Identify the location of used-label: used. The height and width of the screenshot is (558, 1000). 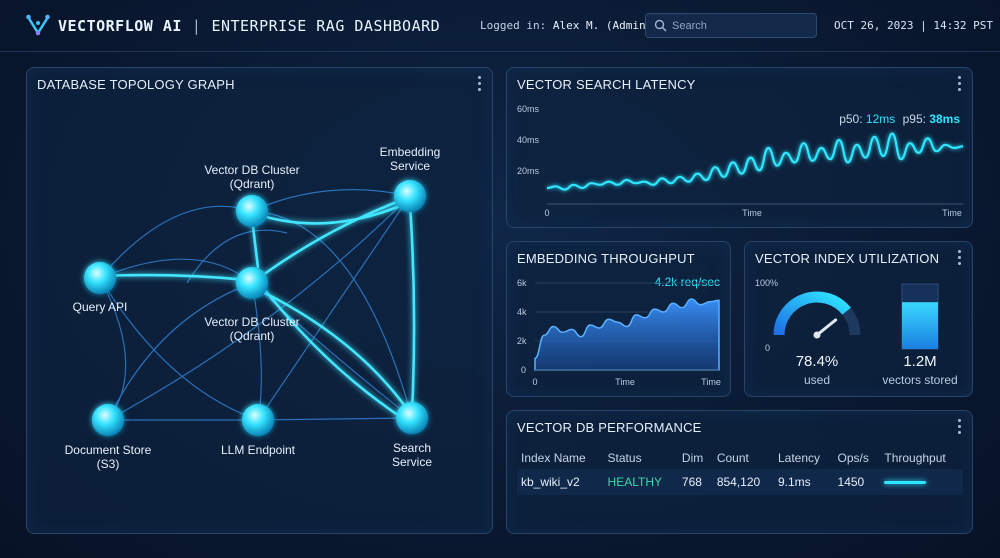
(817, 380).